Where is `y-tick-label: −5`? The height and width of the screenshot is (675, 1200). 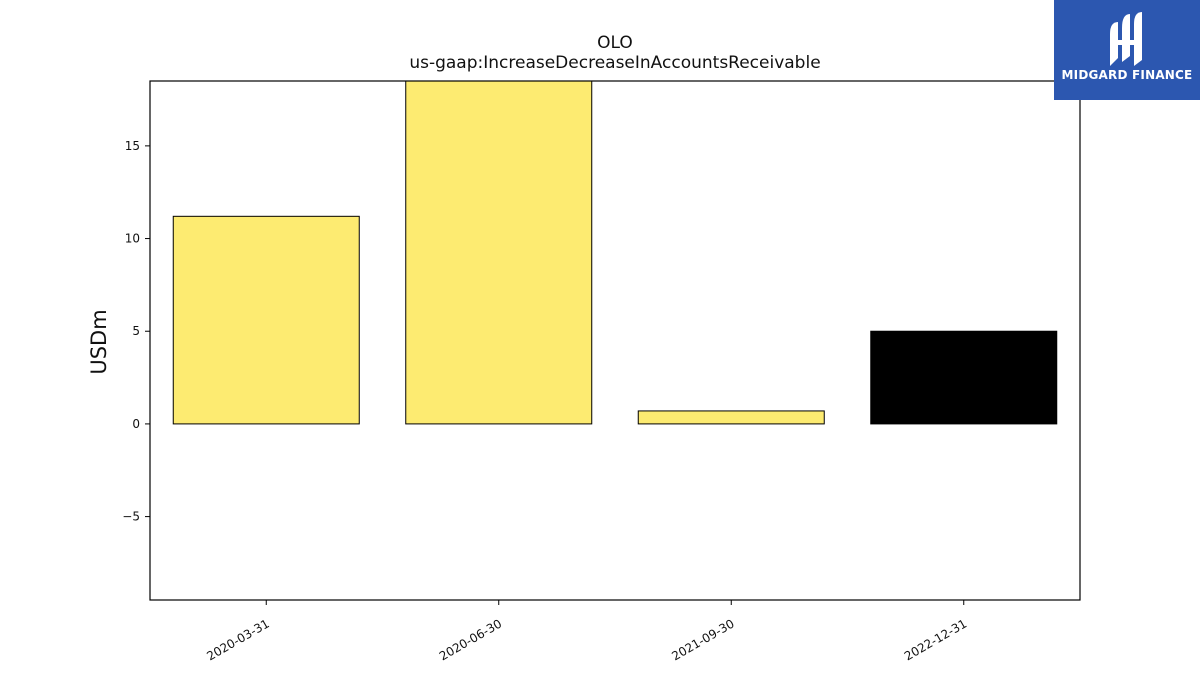 y-tick-label: −5 is located at coordinates (131, 517).